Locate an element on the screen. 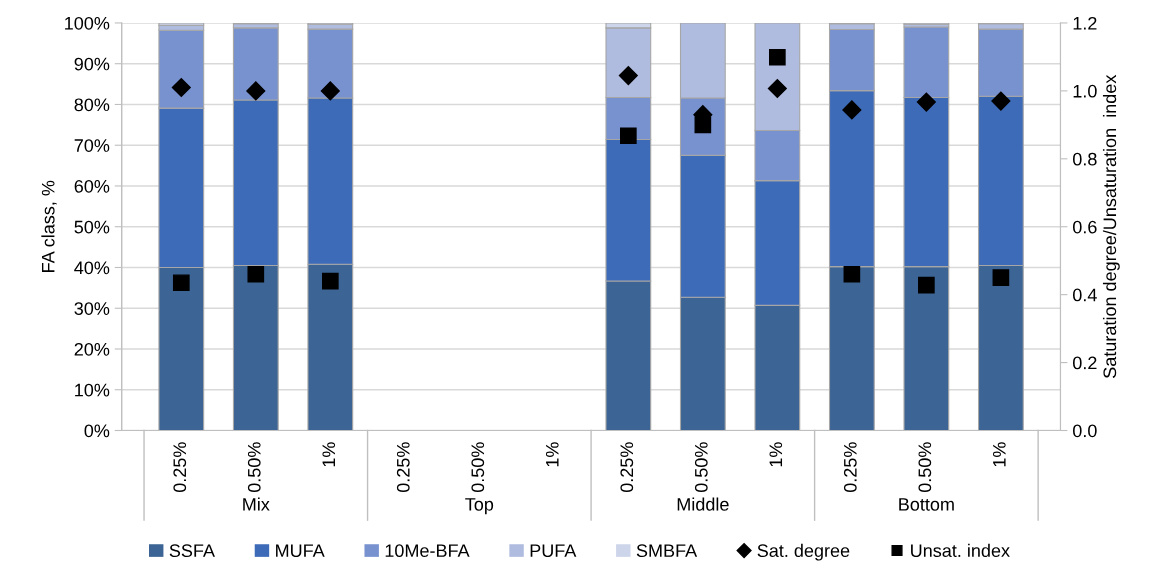  legend-label: 10Me-BFA is located at coordinates (427, 551).